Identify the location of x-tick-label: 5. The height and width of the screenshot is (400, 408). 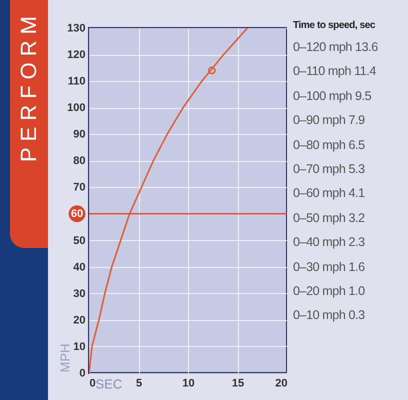
(139, 384).